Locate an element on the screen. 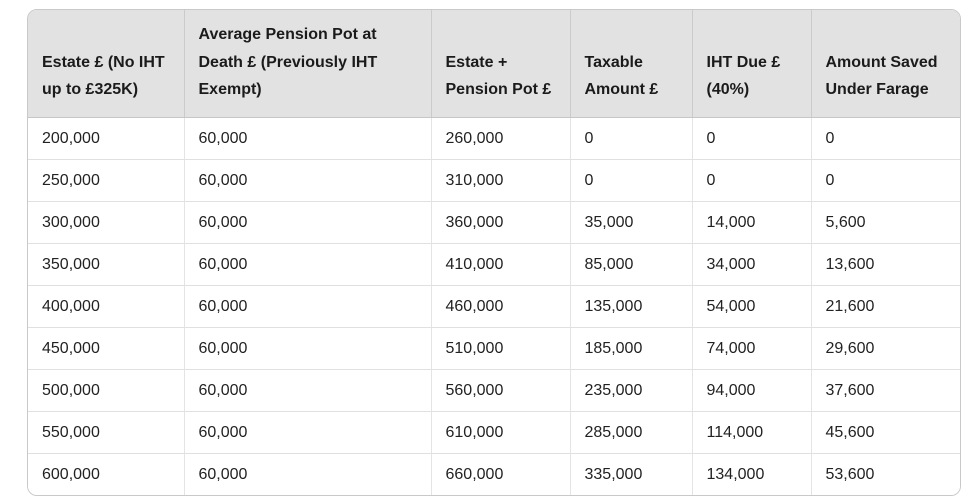  column-header: Amount Saved Under Farage is located at coordinates (885, 64).